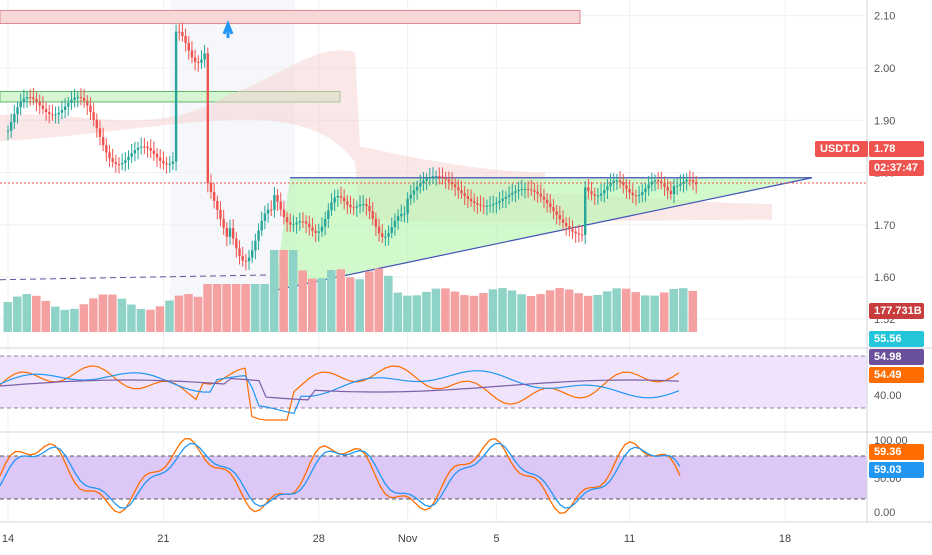 The width and height of the screenshot is (932, 555). Describe the element at coordinates (433, 477) in the screenshot. I see `stoch-band` at that location.